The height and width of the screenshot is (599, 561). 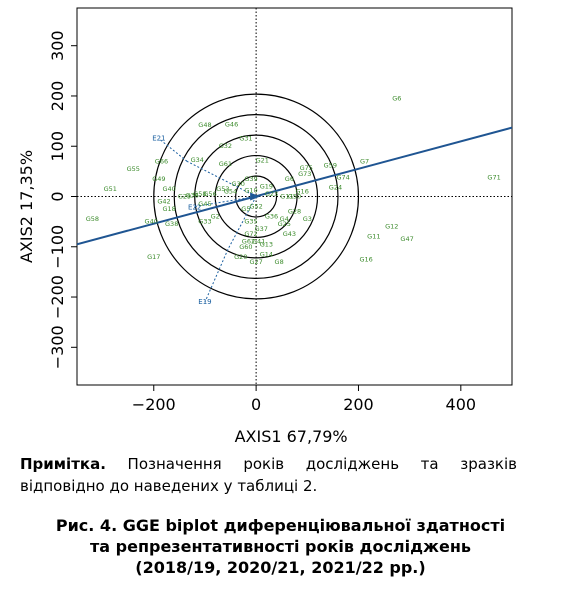 I want to click on genotype-label: G52, so click(x=255, y=207).